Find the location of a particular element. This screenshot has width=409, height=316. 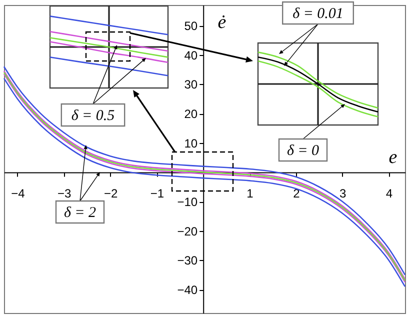

annotation: δ = 2 is located at coordinates (80, 213).